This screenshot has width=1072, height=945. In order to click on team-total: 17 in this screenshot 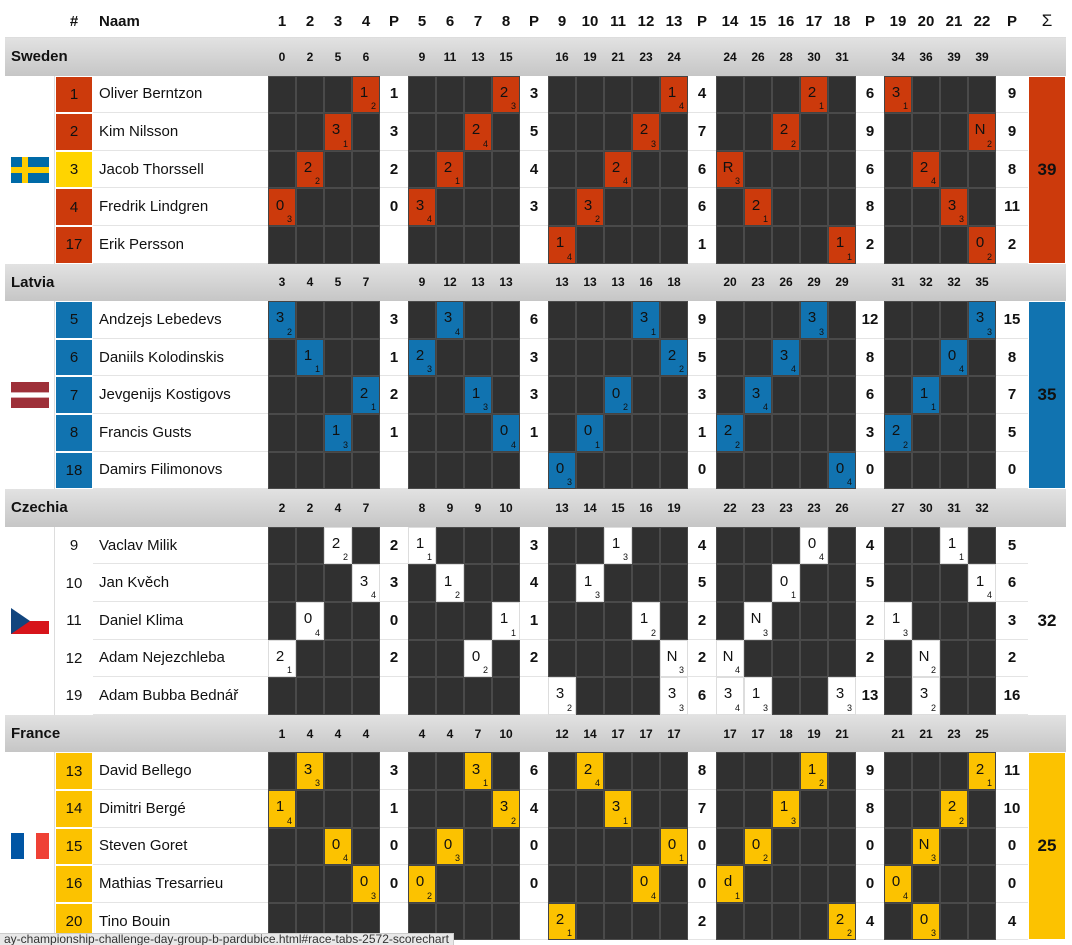, I will do `click(758, 733)`.